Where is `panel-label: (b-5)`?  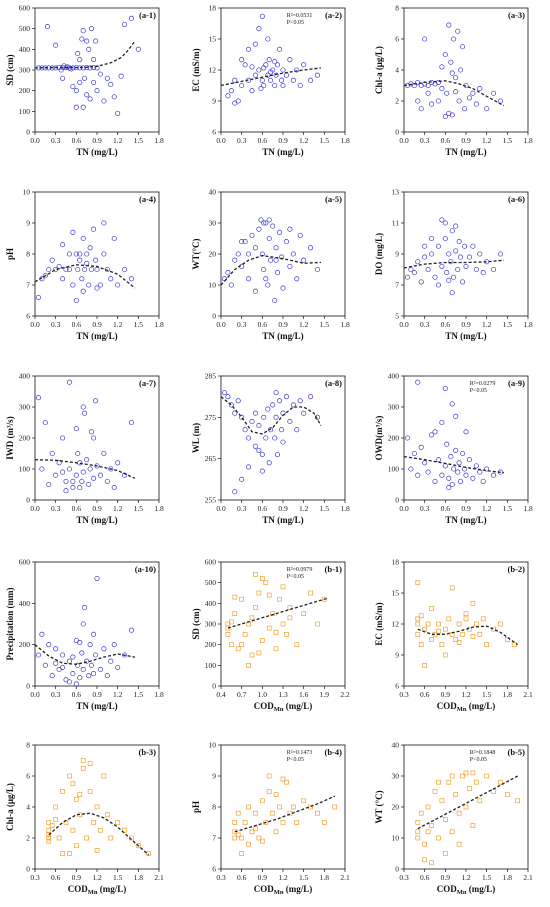
panel-label: (b-5) is located at coordinates (517, 752).